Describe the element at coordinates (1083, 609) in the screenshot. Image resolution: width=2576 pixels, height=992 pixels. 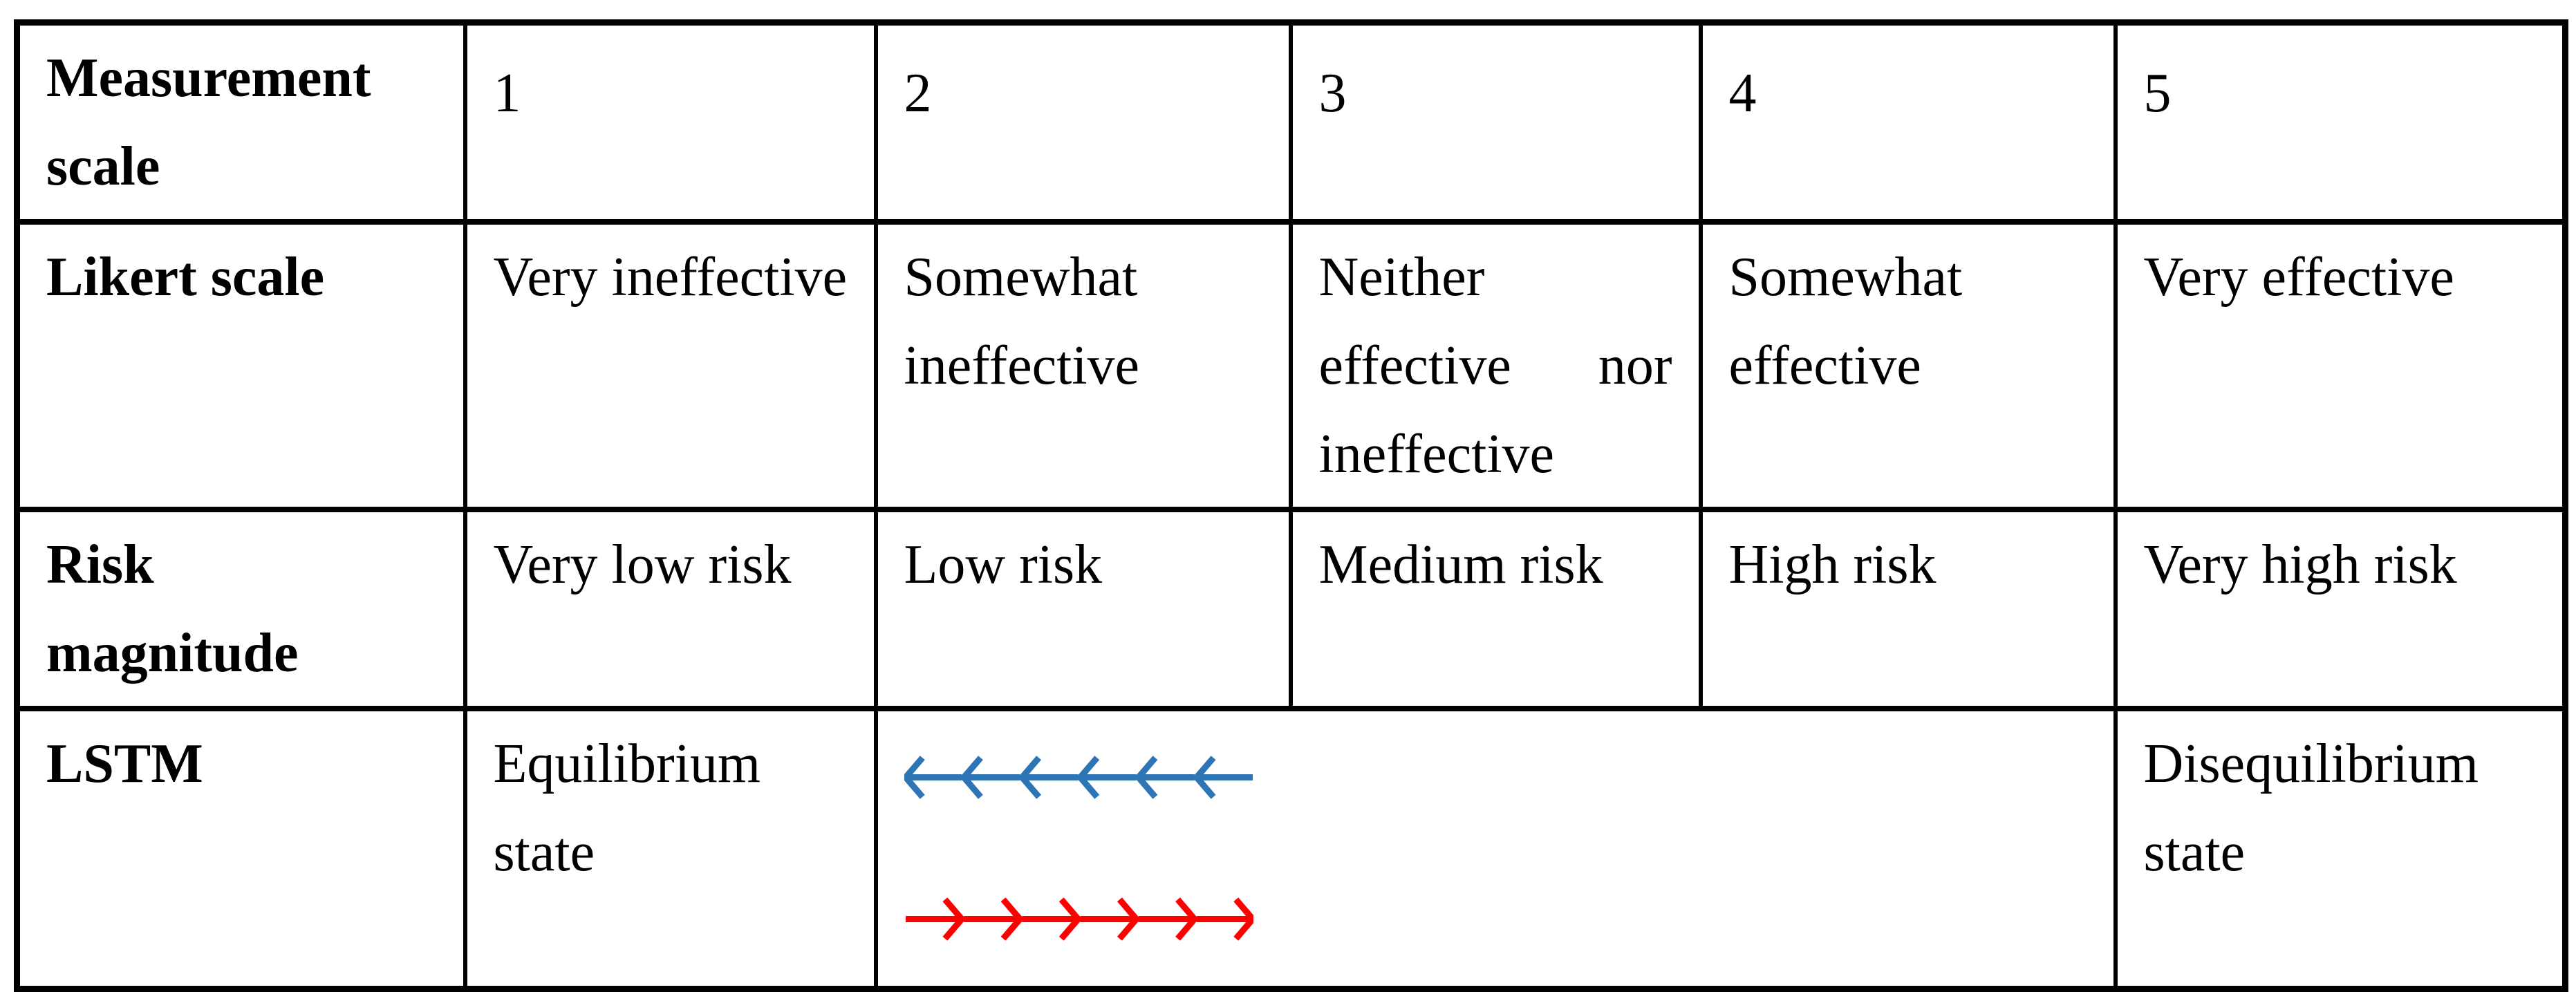
I see `risk-cell-2: Low risk` at that location.